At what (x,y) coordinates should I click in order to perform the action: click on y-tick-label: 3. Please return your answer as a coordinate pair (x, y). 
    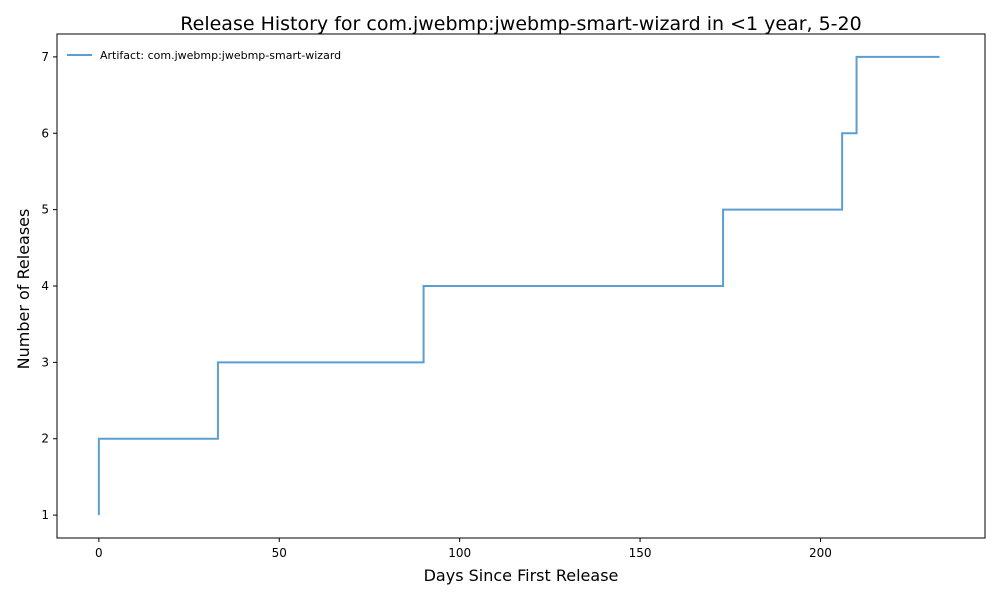
    Looking at the image, I should click on (45, 362).